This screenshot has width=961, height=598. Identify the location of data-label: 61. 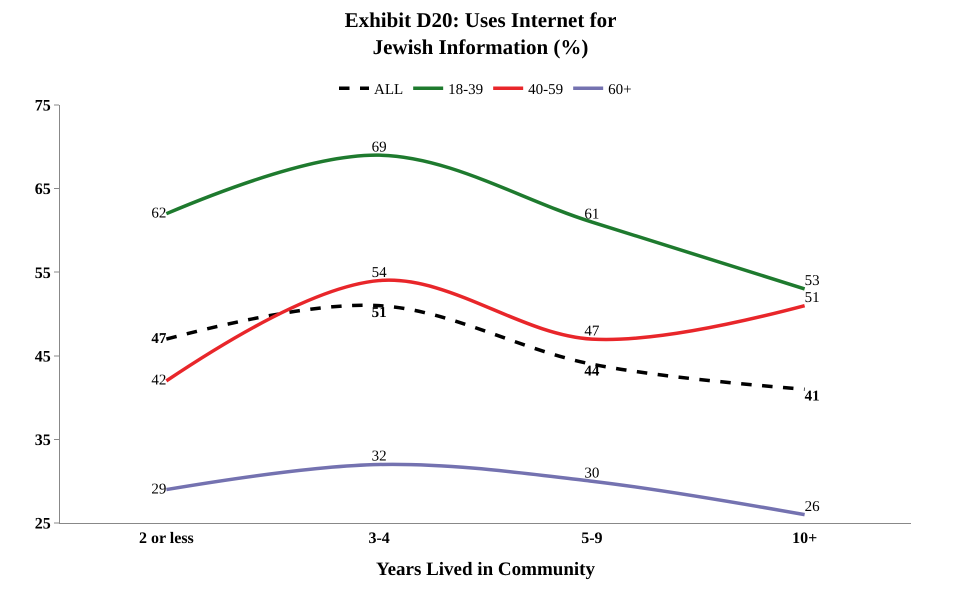
(592, 214).